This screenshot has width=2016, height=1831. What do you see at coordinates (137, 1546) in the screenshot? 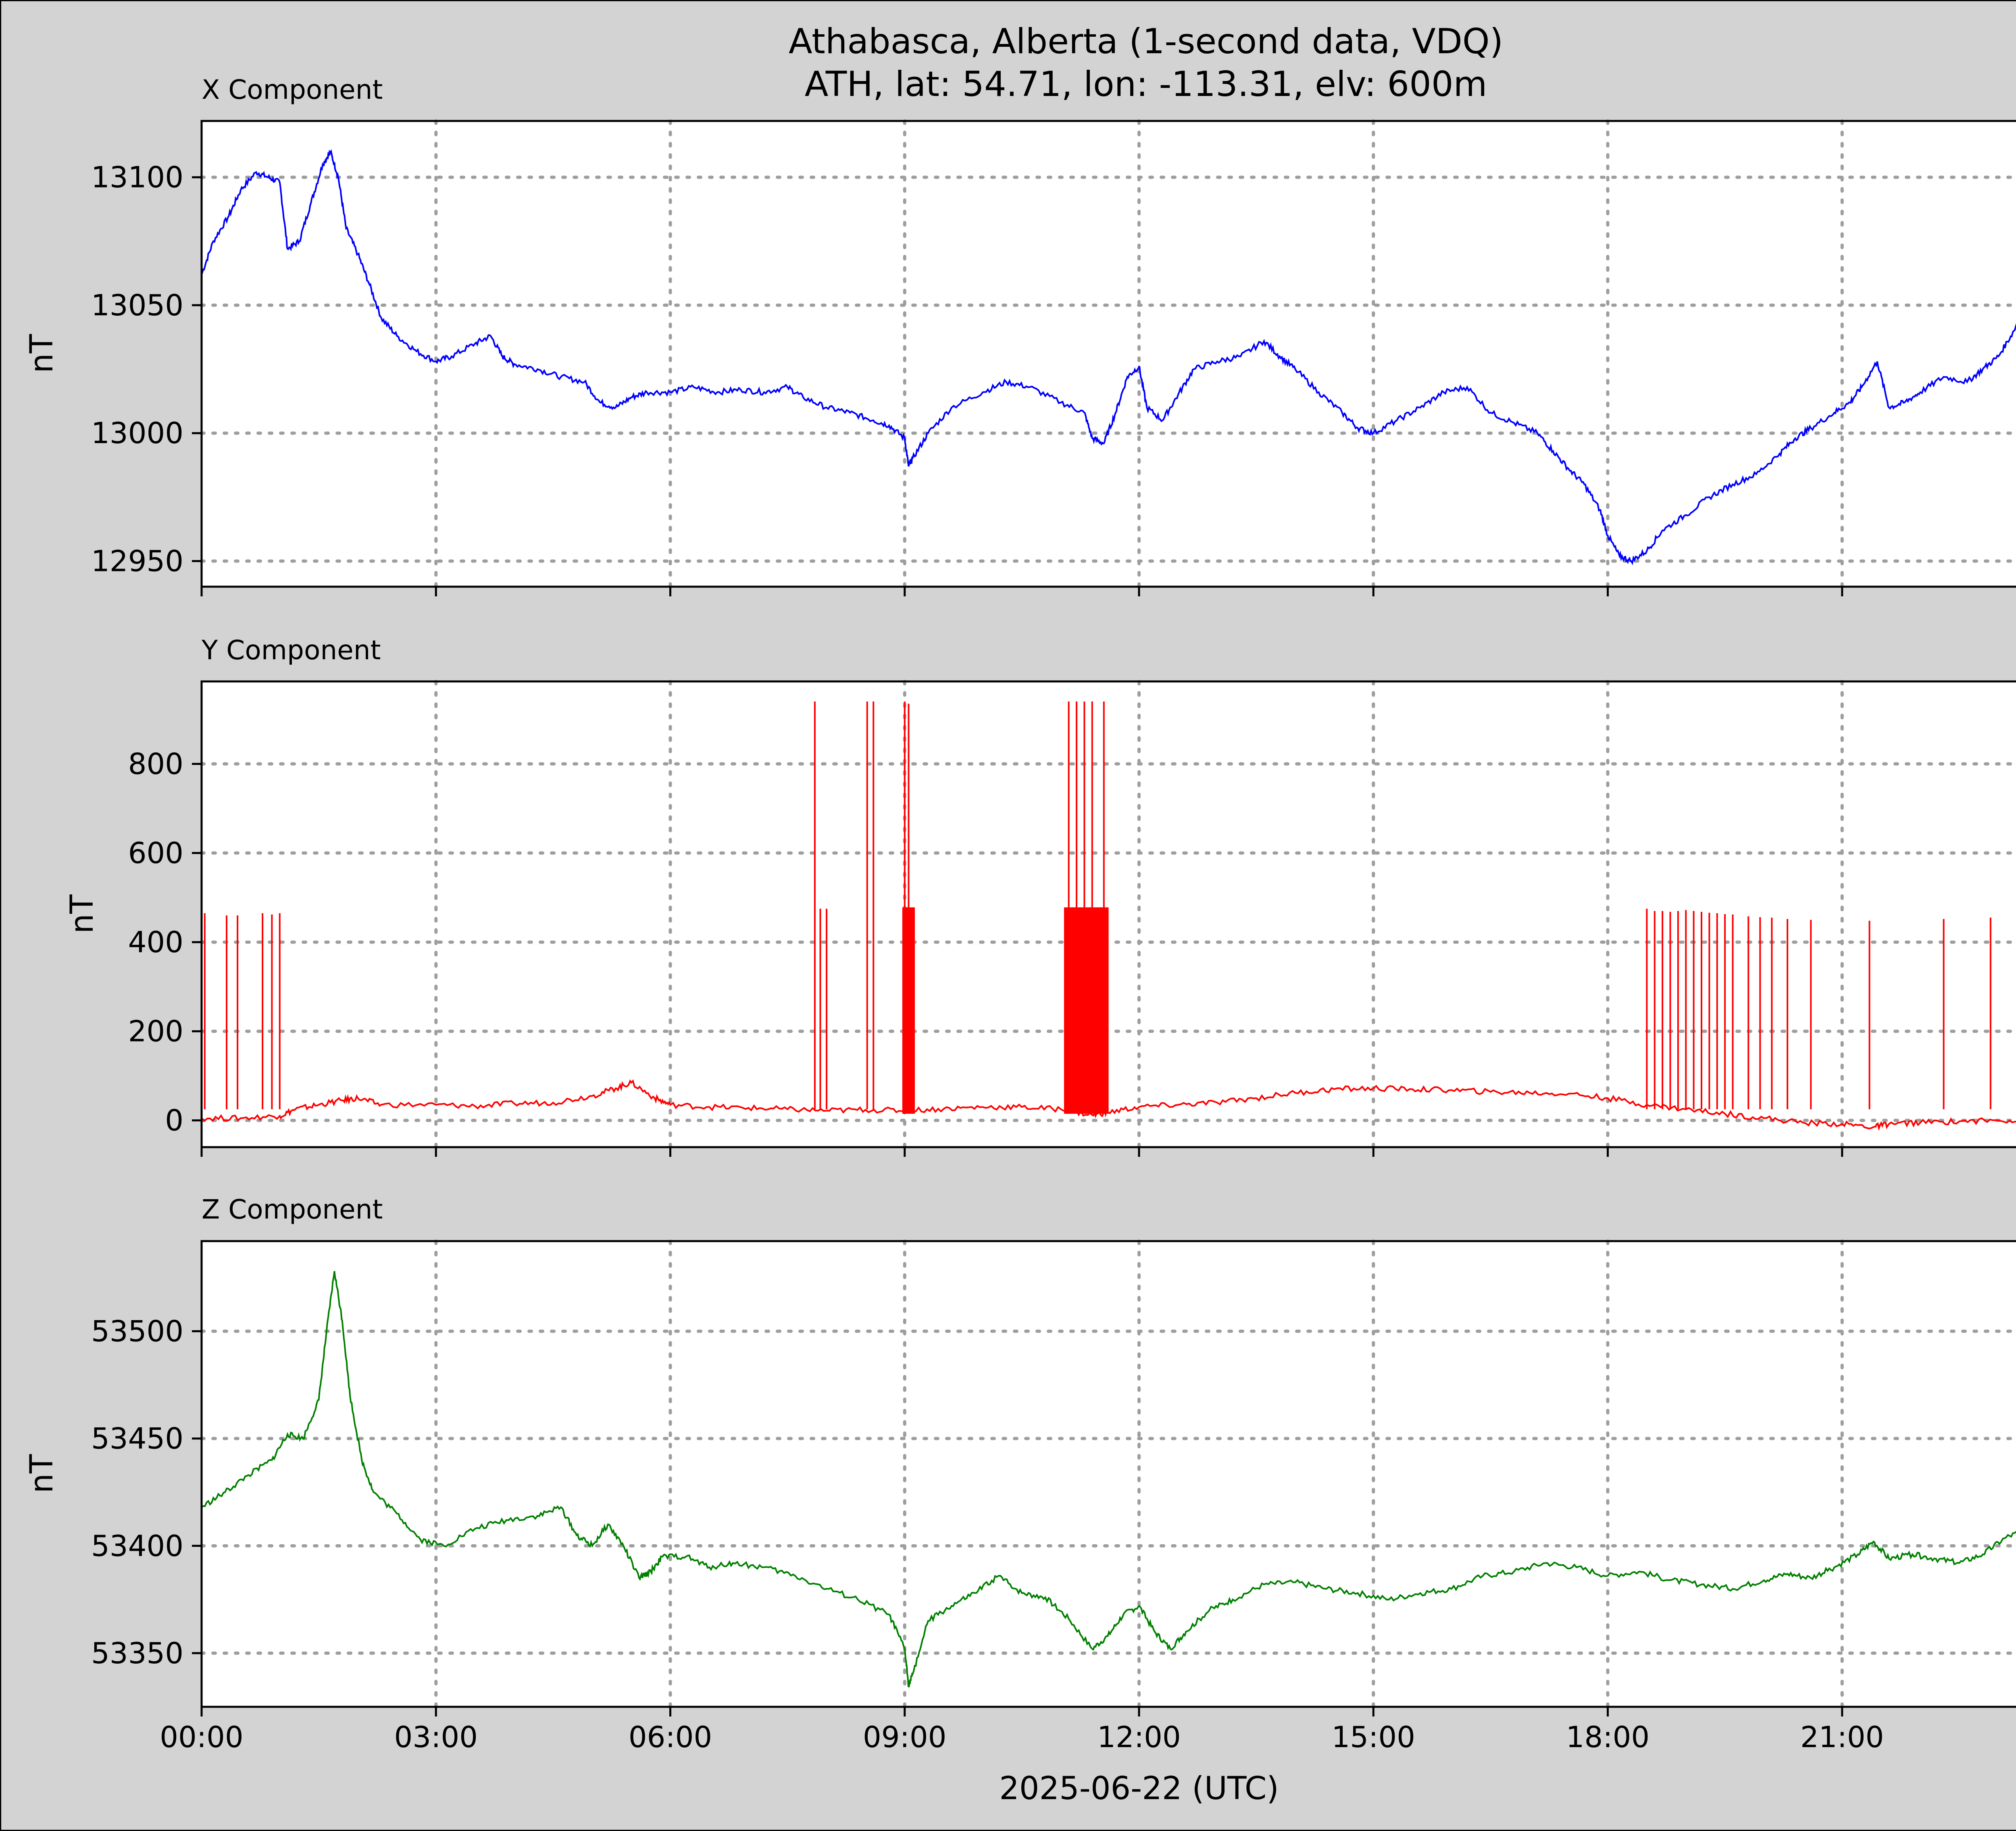
I see `z-component-ytick-label: 53400` at bounding box center [137, 1546].